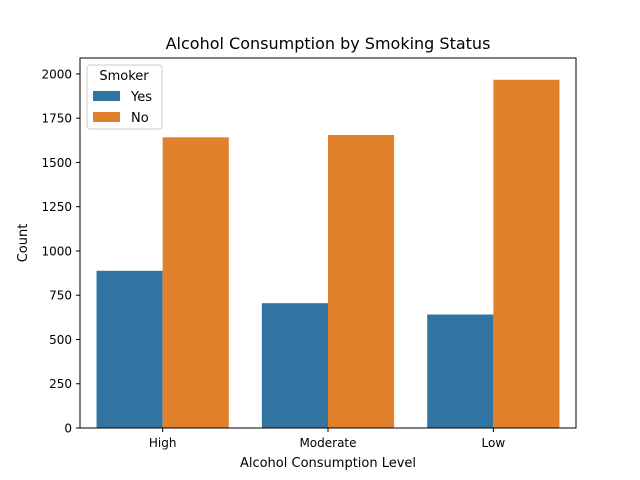  Describe the element at coordinates (460, 371) in the screenshot. I see `bar-low-yes` at that location.